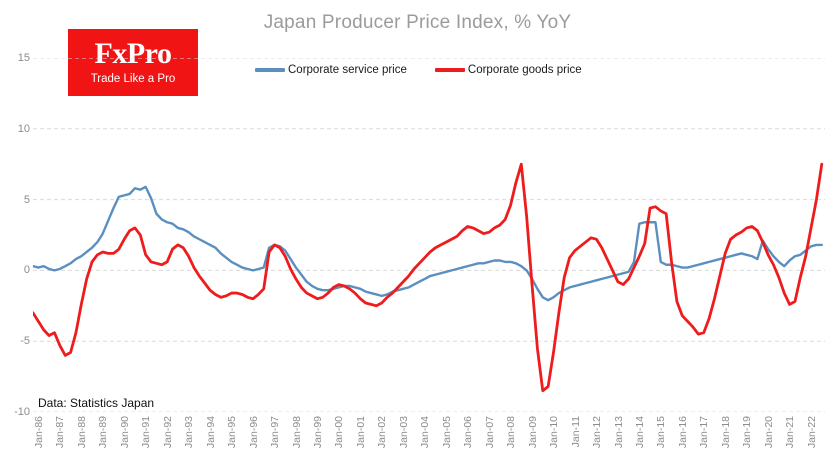 The image size is (835, 470). I want to click on x-axis-tick-label: Jan-92, so click(167, 432).